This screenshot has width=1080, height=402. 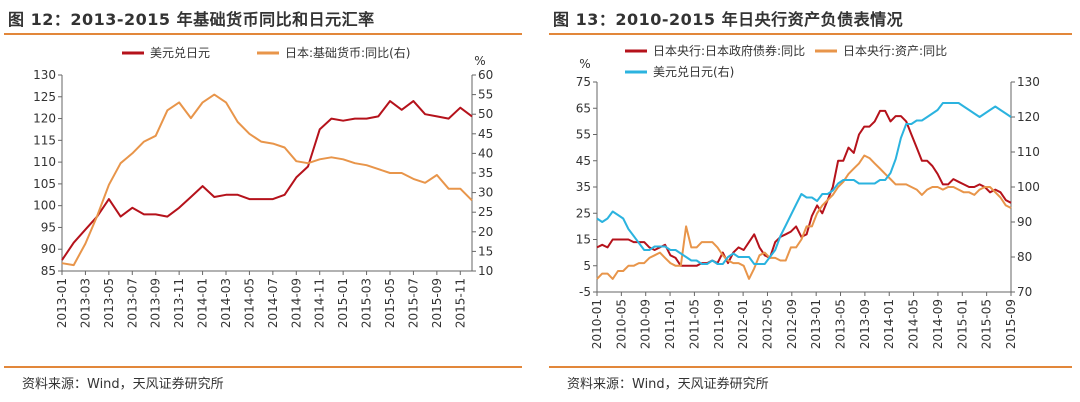 I want to click on series-line, so click(x=804, y=217).